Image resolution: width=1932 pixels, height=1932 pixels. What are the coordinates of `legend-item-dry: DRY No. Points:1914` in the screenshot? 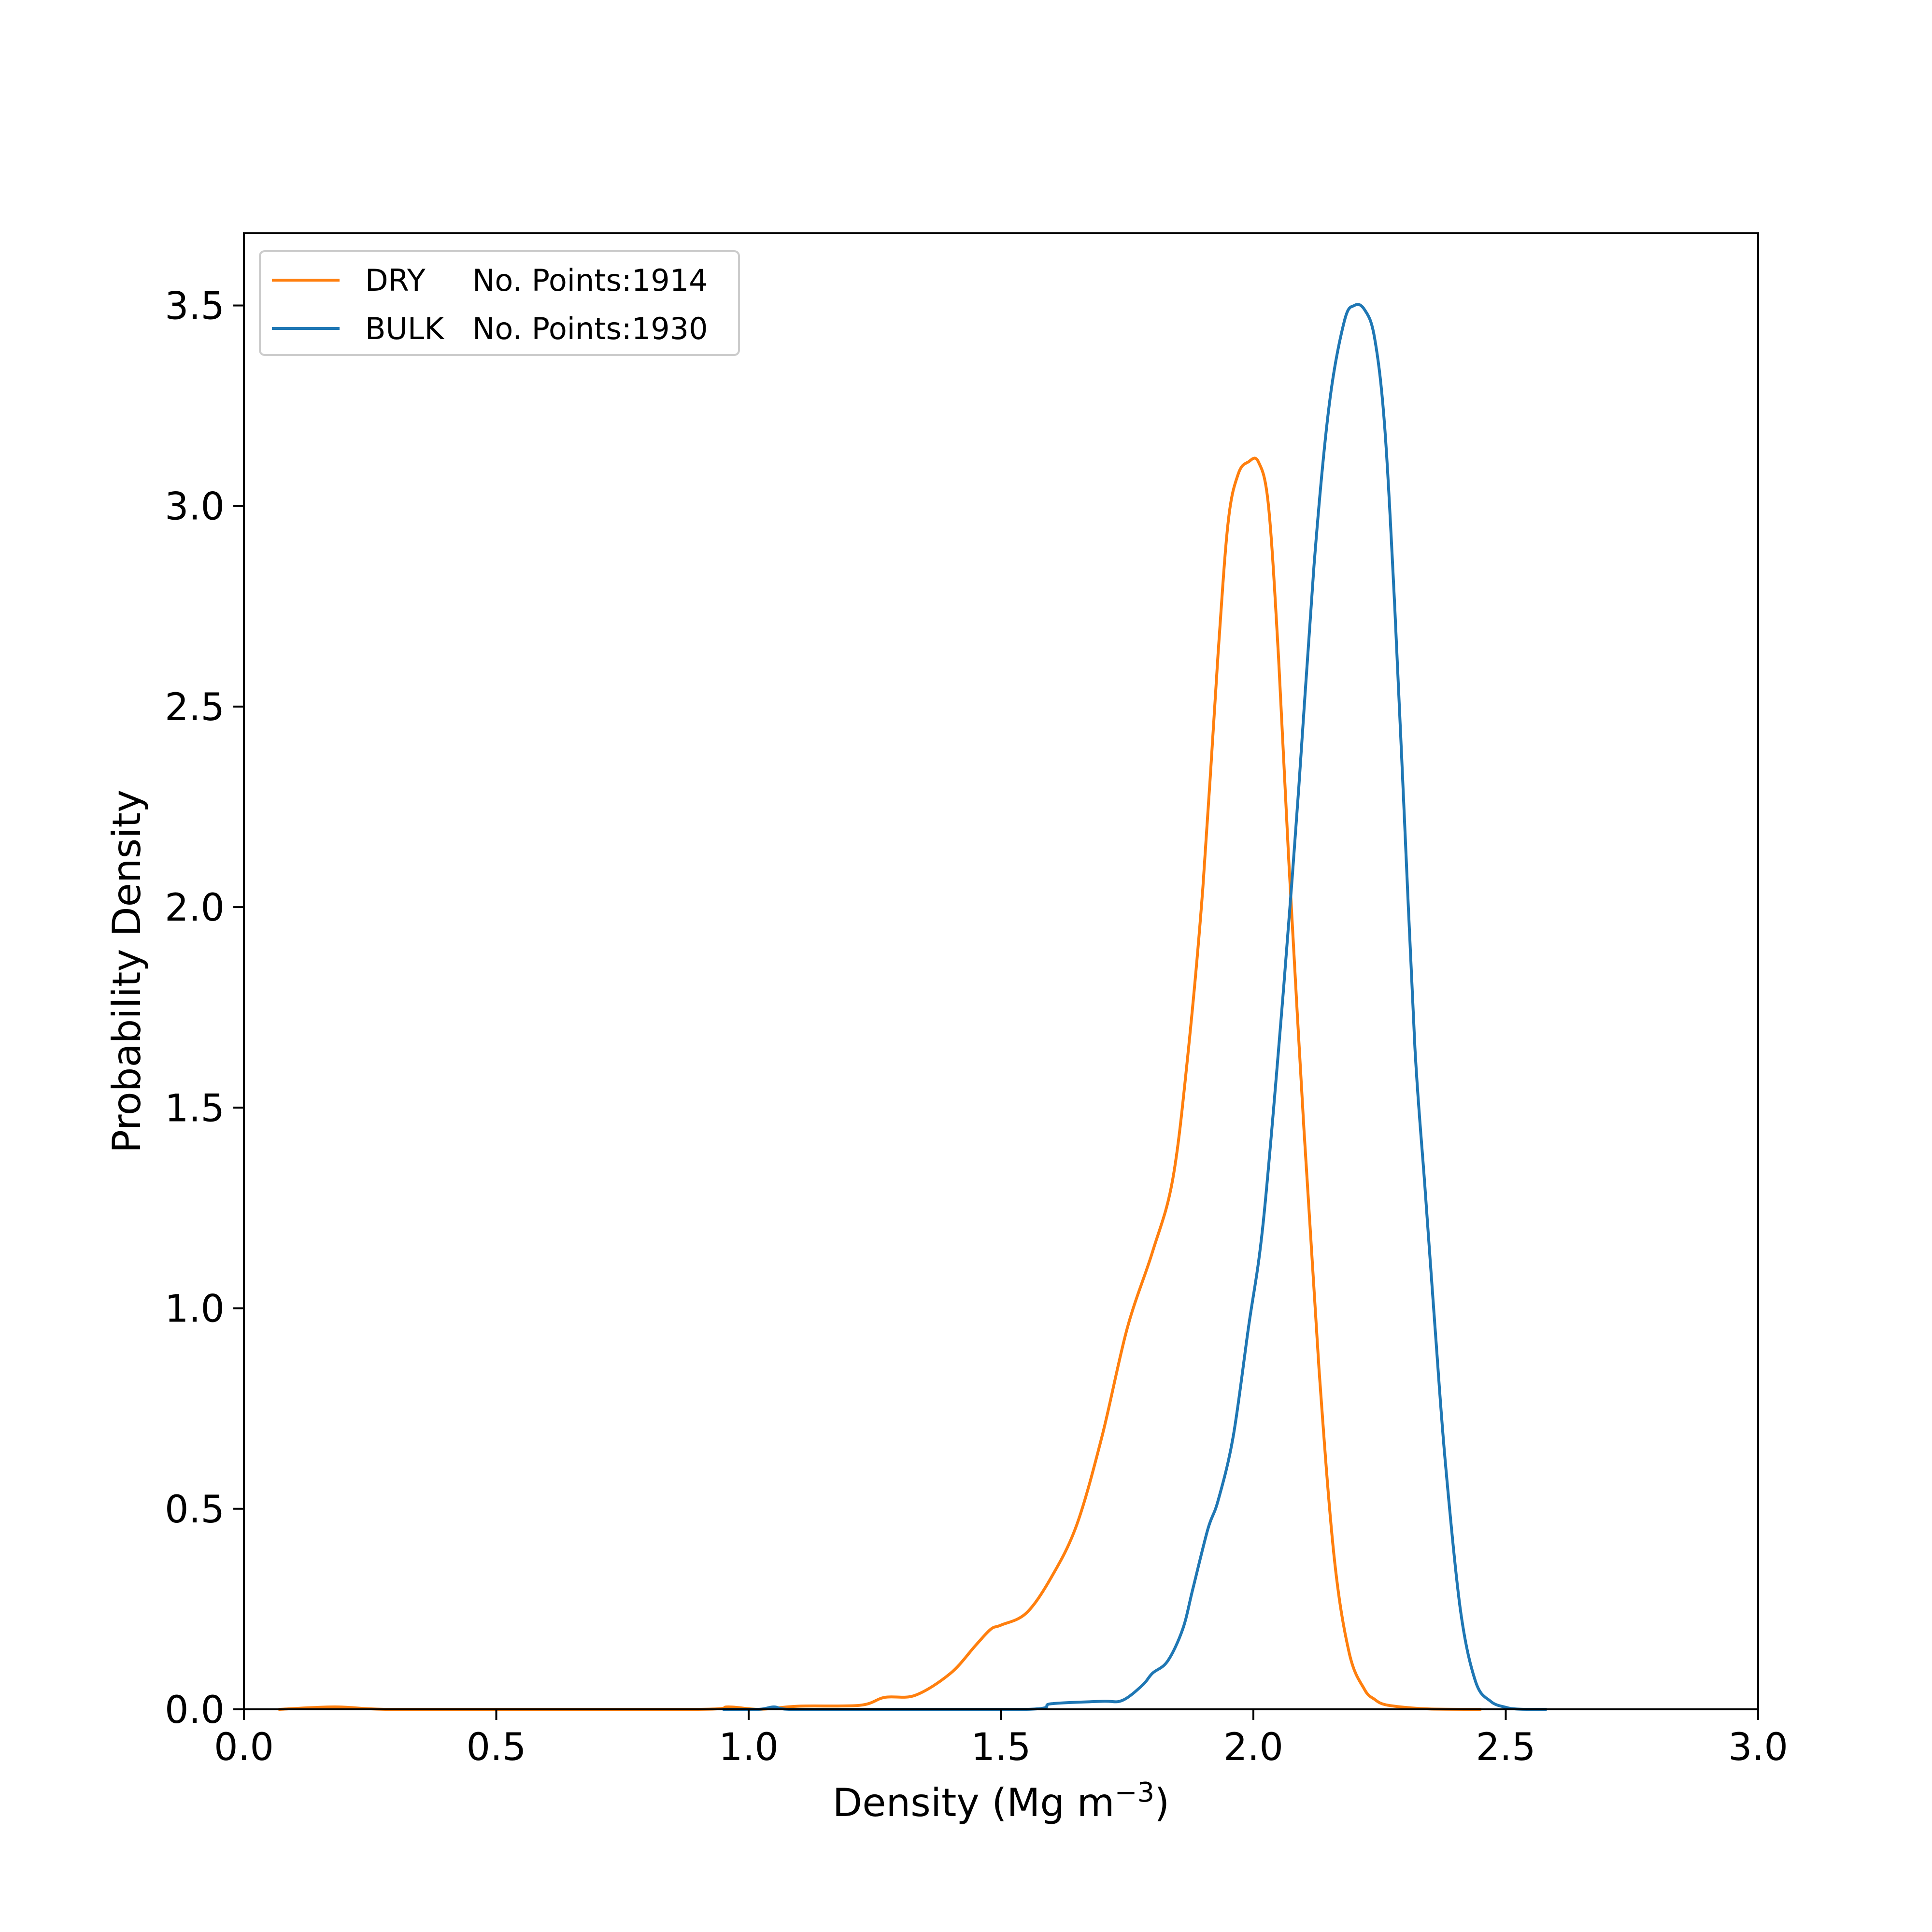 It's located at (490, 280).